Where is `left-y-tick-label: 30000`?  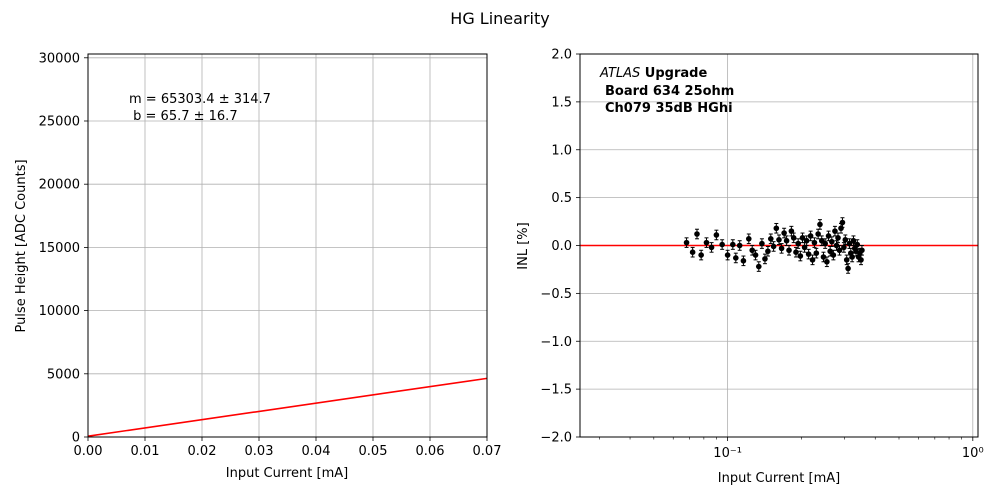
left-y-tick-label: 30000 is located at coordinates (59, 58).